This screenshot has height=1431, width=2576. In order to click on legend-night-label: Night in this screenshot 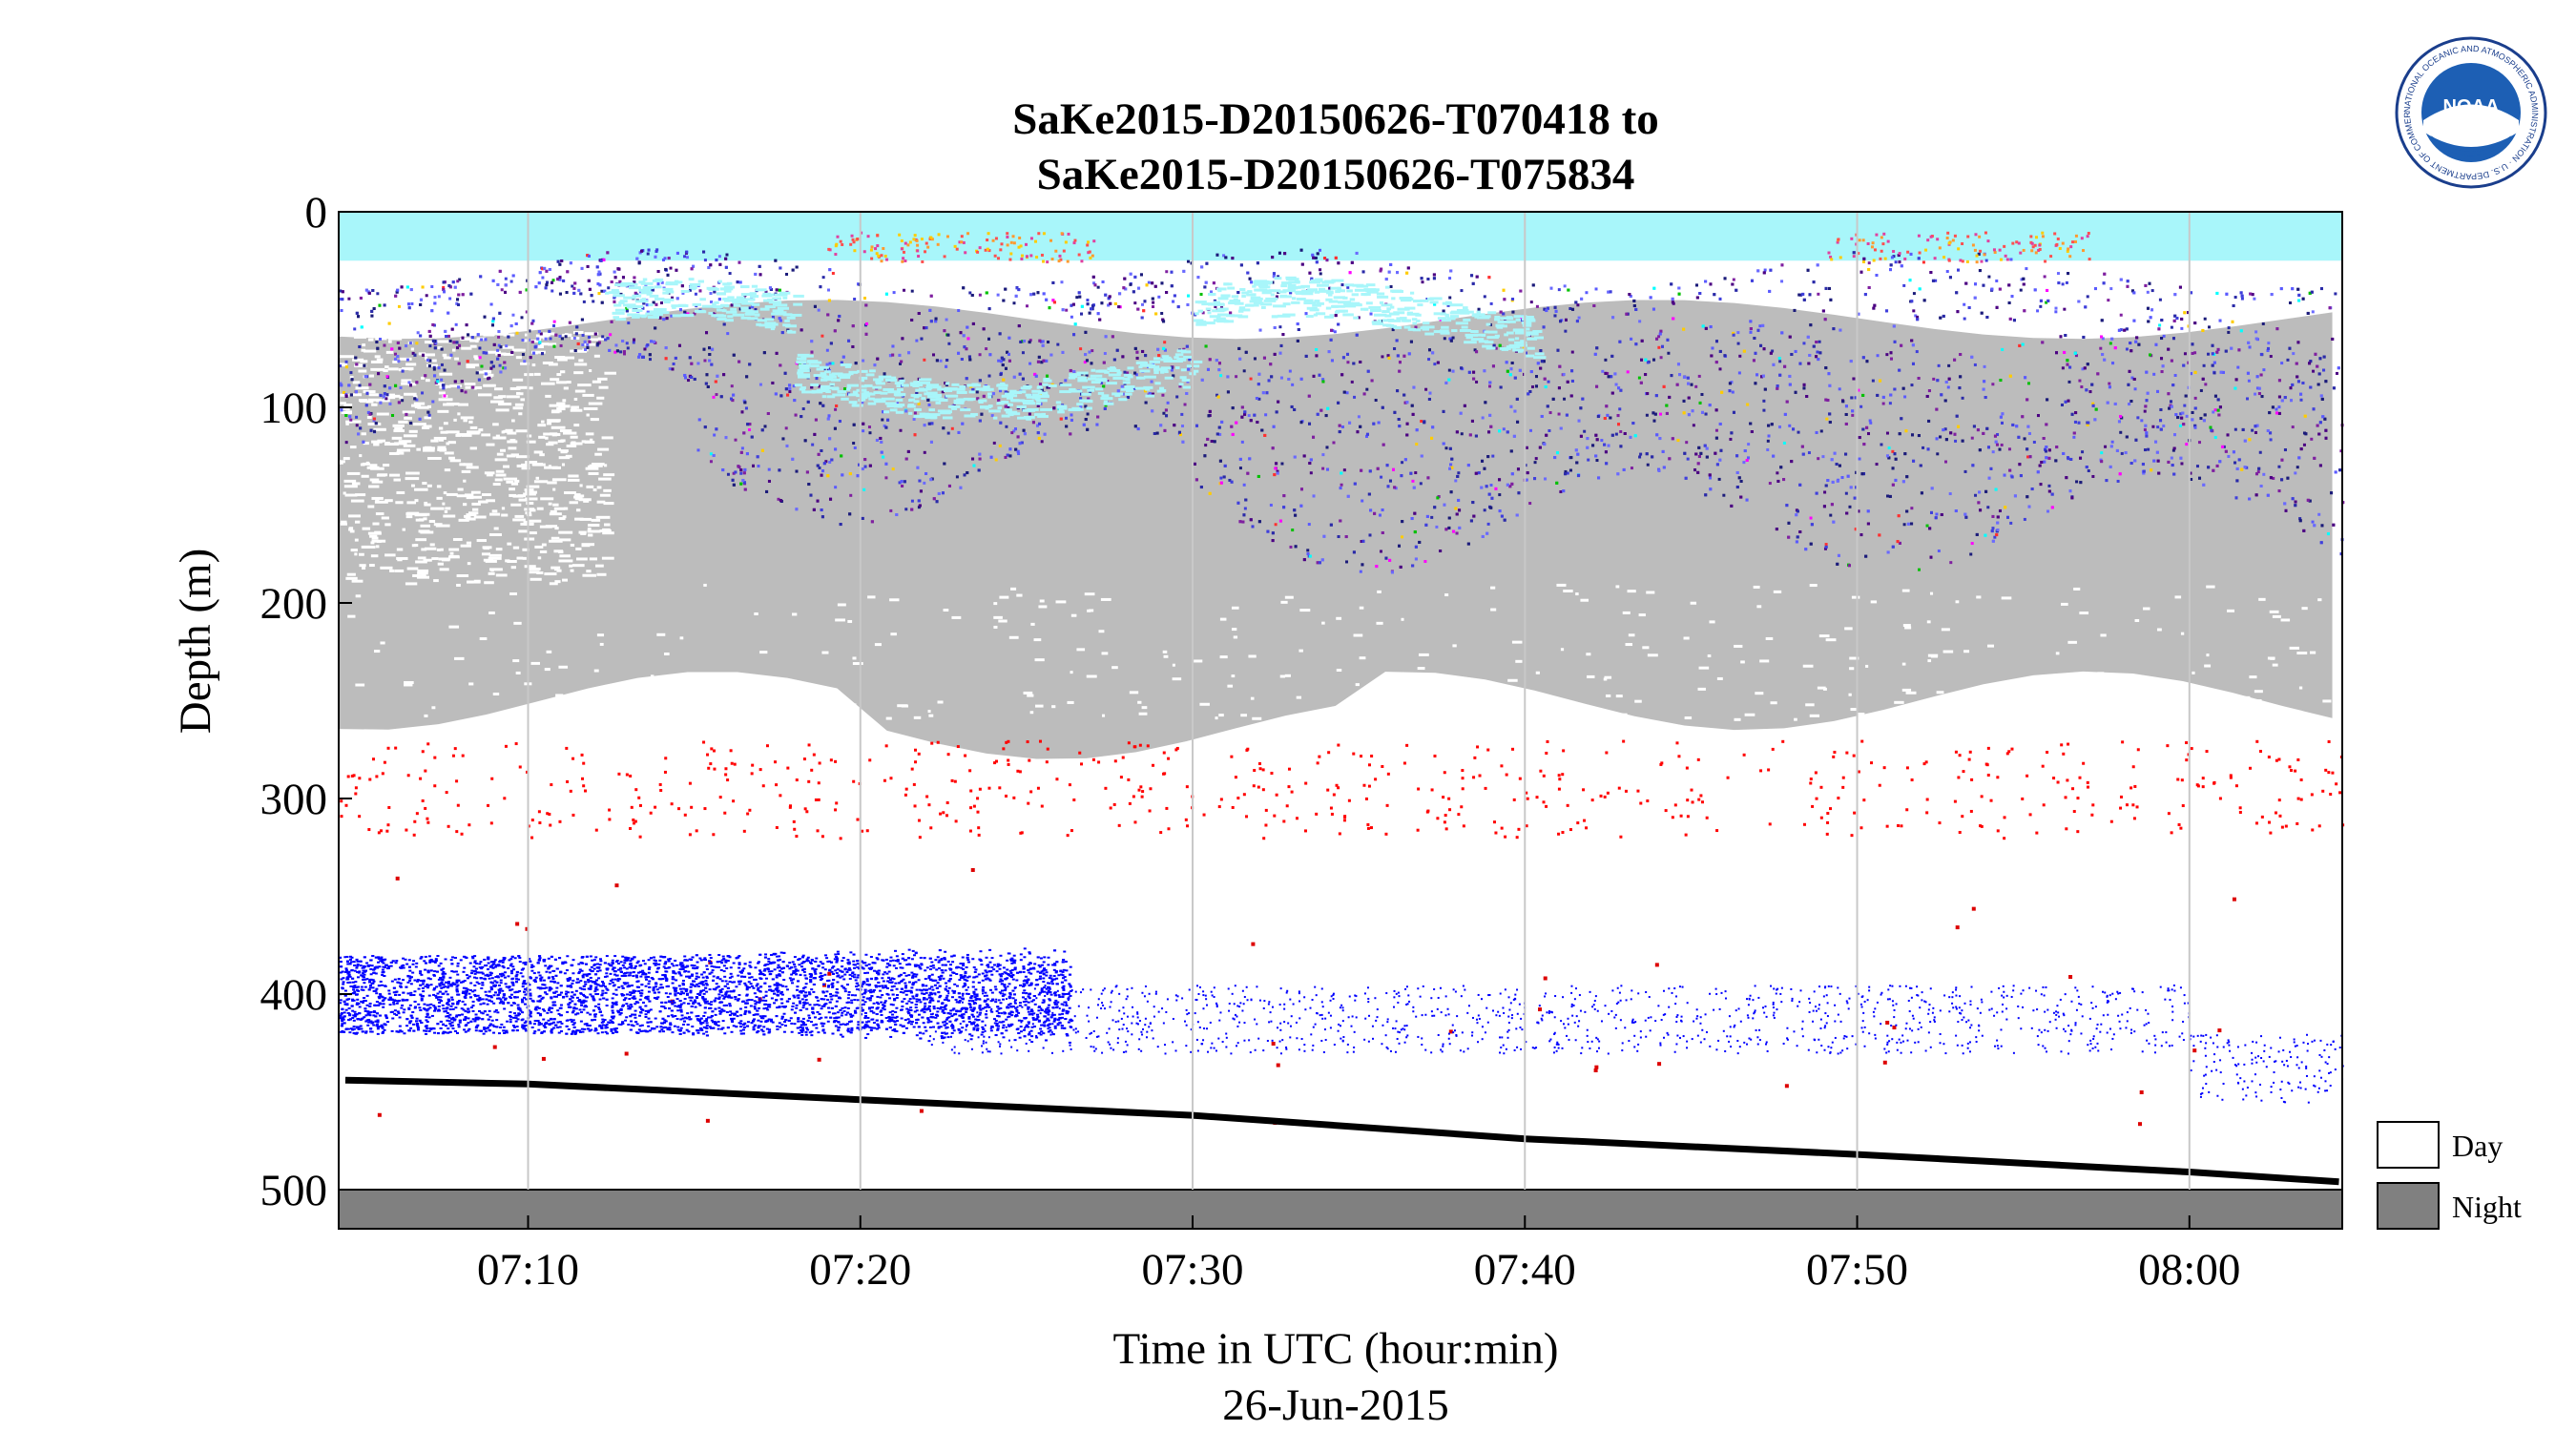, I will do `click(2487, 1207)`.